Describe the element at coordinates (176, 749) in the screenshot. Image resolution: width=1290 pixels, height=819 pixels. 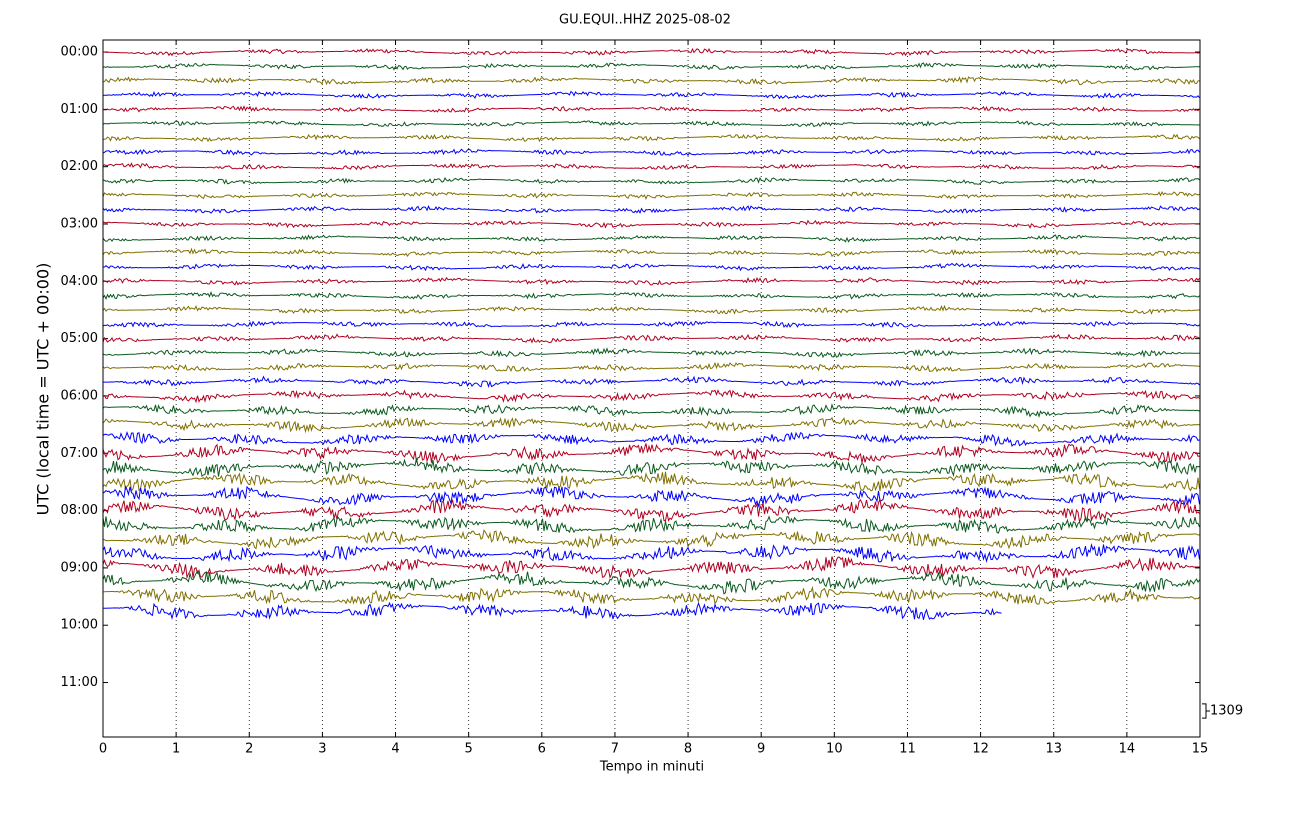
I see `x-tick-label: 1` at that location.